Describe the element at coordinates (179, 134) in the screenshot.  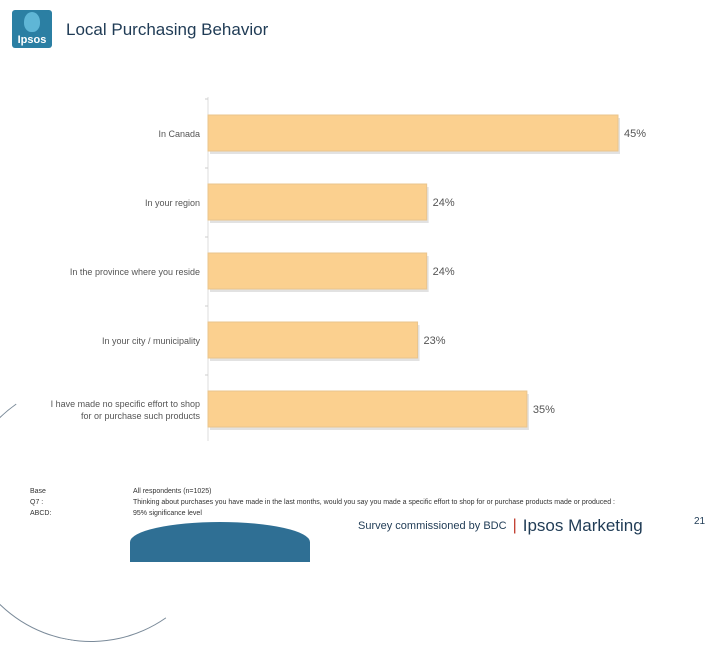
I see `category-label: In Canada` at that location.